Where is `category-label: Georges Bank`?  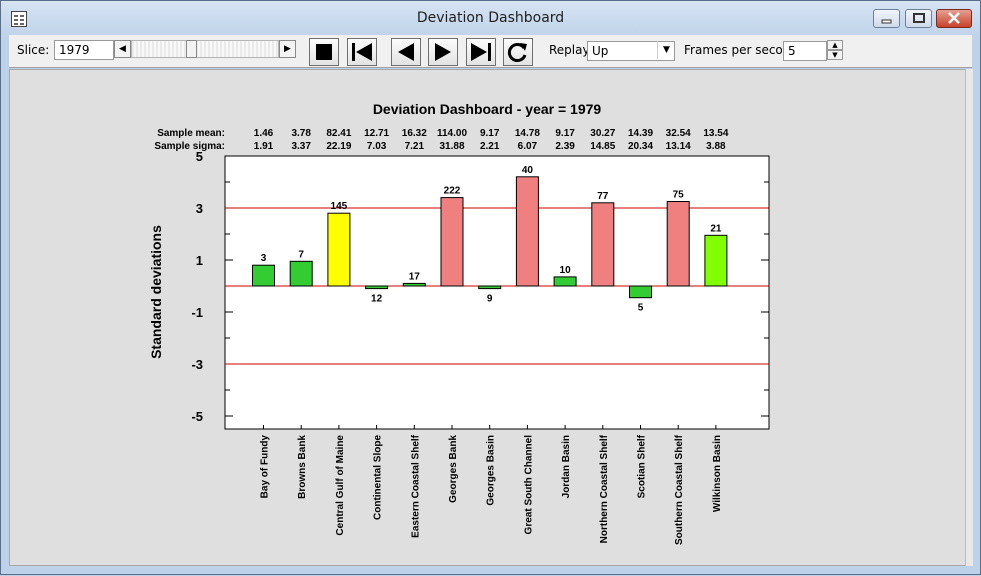 category-label: Georges Bank is located at coordinates (453, 469).